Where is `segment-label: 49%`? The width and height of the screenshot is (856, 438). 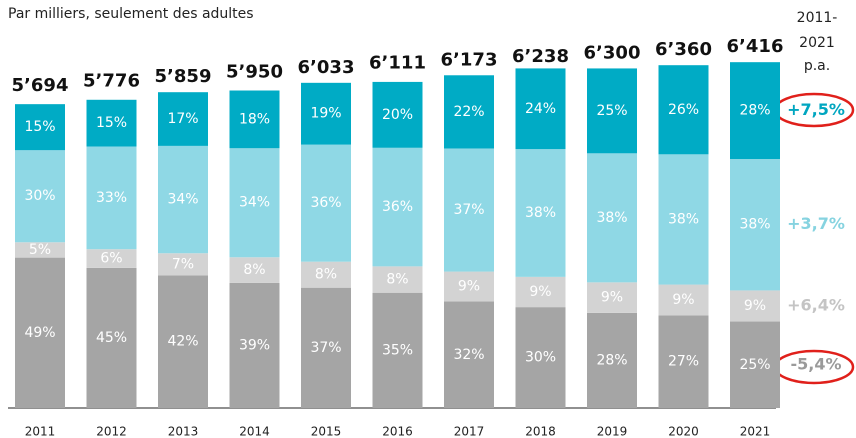
segment-label: 49% is located at coordinates (39, 333).